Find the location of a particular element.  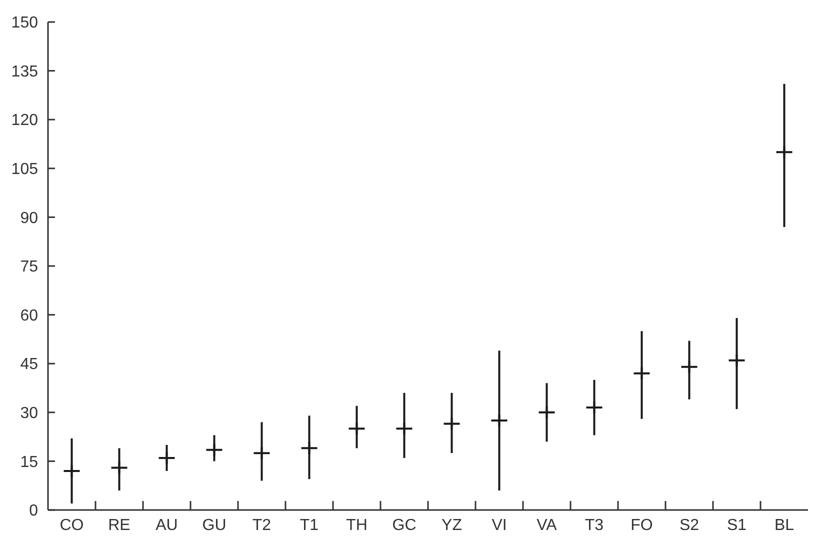

y-tick-label: 30 is located at coordinates (29, 413).